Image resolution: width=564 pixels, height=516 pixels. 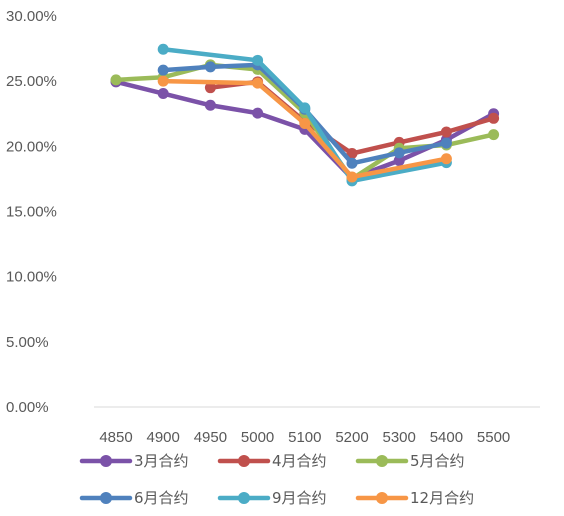 What do you see at coordinates (446, 437) in the screenshot?
I see `x-tick-label: 5400` at bounding box center [446, 437].